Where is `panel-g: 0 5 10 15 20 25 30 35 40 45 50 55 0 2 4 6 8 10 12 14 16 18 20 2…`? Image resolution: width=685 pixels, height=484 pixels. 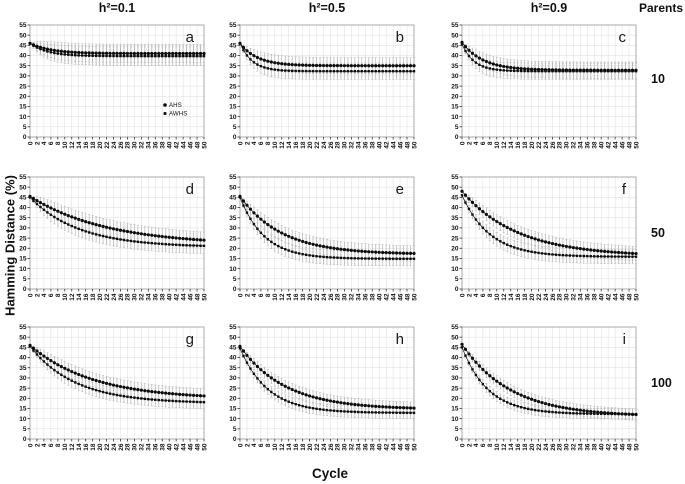
panel-g: 0 5 10 15 20 25 30 35 40 45 50 55 0 2 4 6 8 10 12 14 16 18 20 2… is located at coordinates (110, 395).